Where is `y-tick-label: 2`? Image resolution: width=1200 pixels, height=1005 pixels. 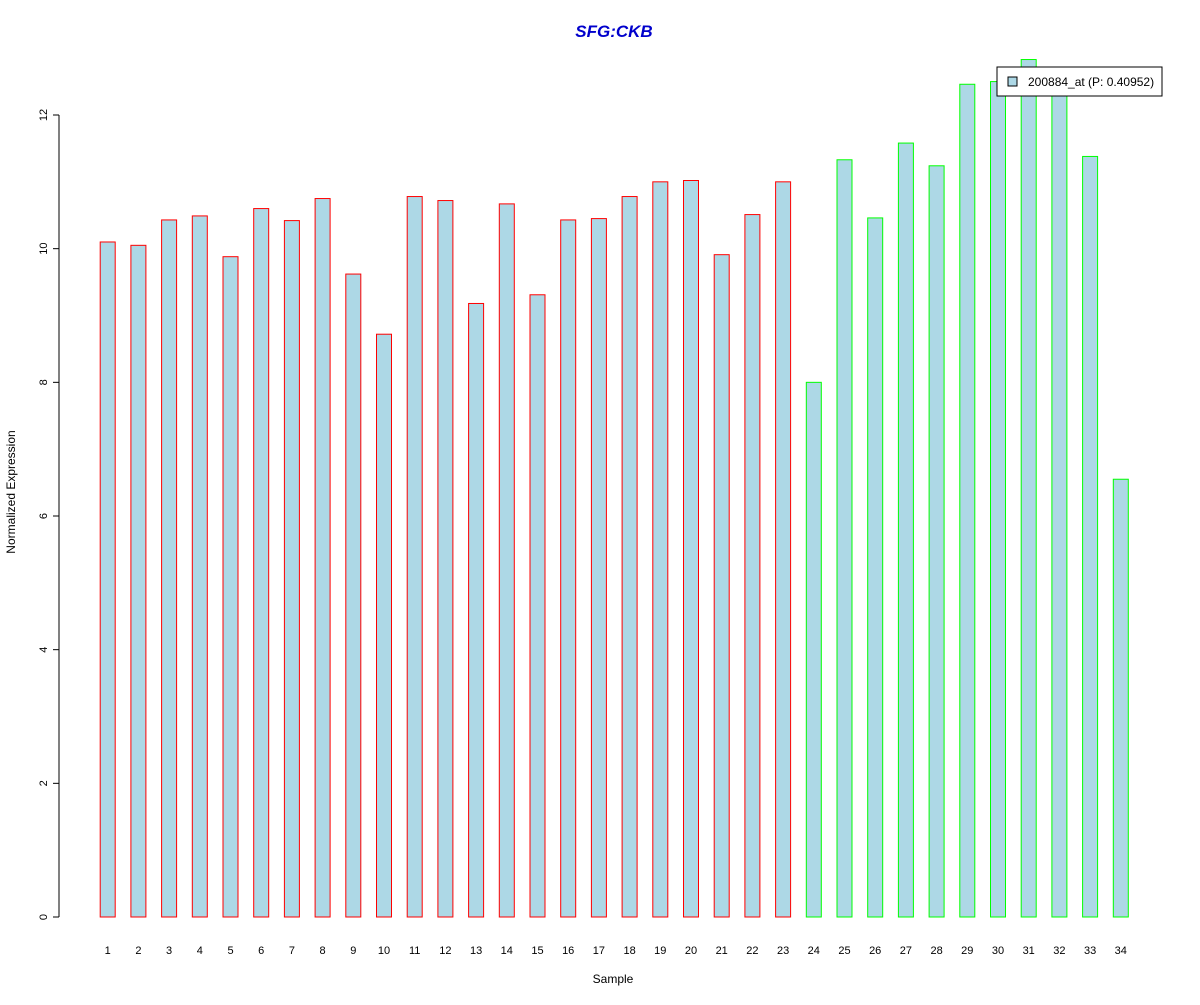 y-tick-label: 2 is located at coordinates (44, 783).